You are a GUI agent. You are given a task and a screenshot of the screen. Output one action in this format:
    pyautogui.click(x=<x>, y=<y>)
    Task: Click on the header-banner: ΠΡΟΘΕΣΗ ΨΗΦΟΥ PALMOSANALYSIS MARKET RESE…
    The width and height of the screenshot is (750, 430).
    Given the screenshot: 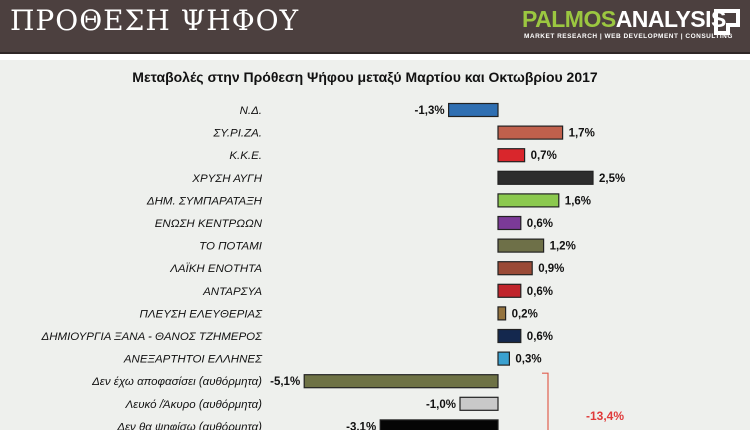 What is the action you would take?
    pyautogui.click(x=375, y=27)
    